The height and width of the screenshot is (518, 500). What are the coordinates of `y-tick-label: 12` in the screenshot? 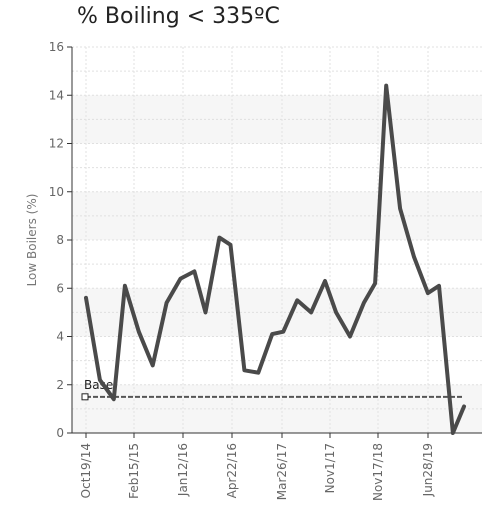 It's located at (56, 144).